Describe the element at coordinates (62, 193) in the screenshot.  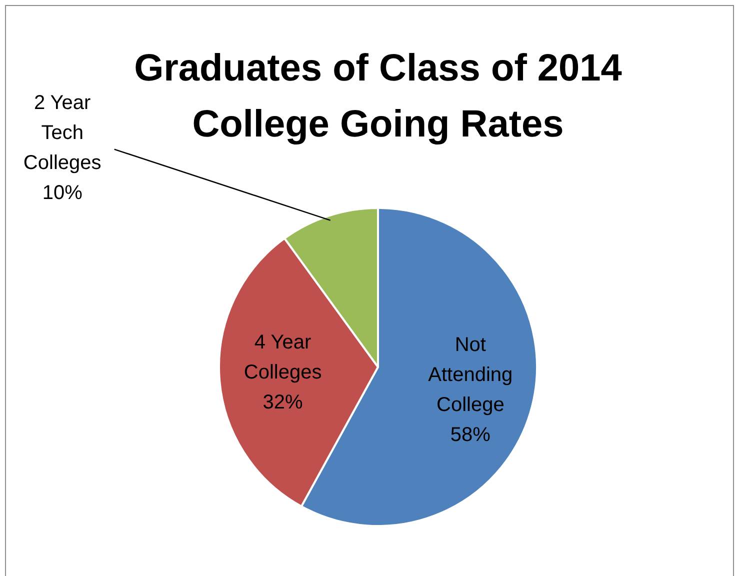
I see `data-label: 10%` at that location.